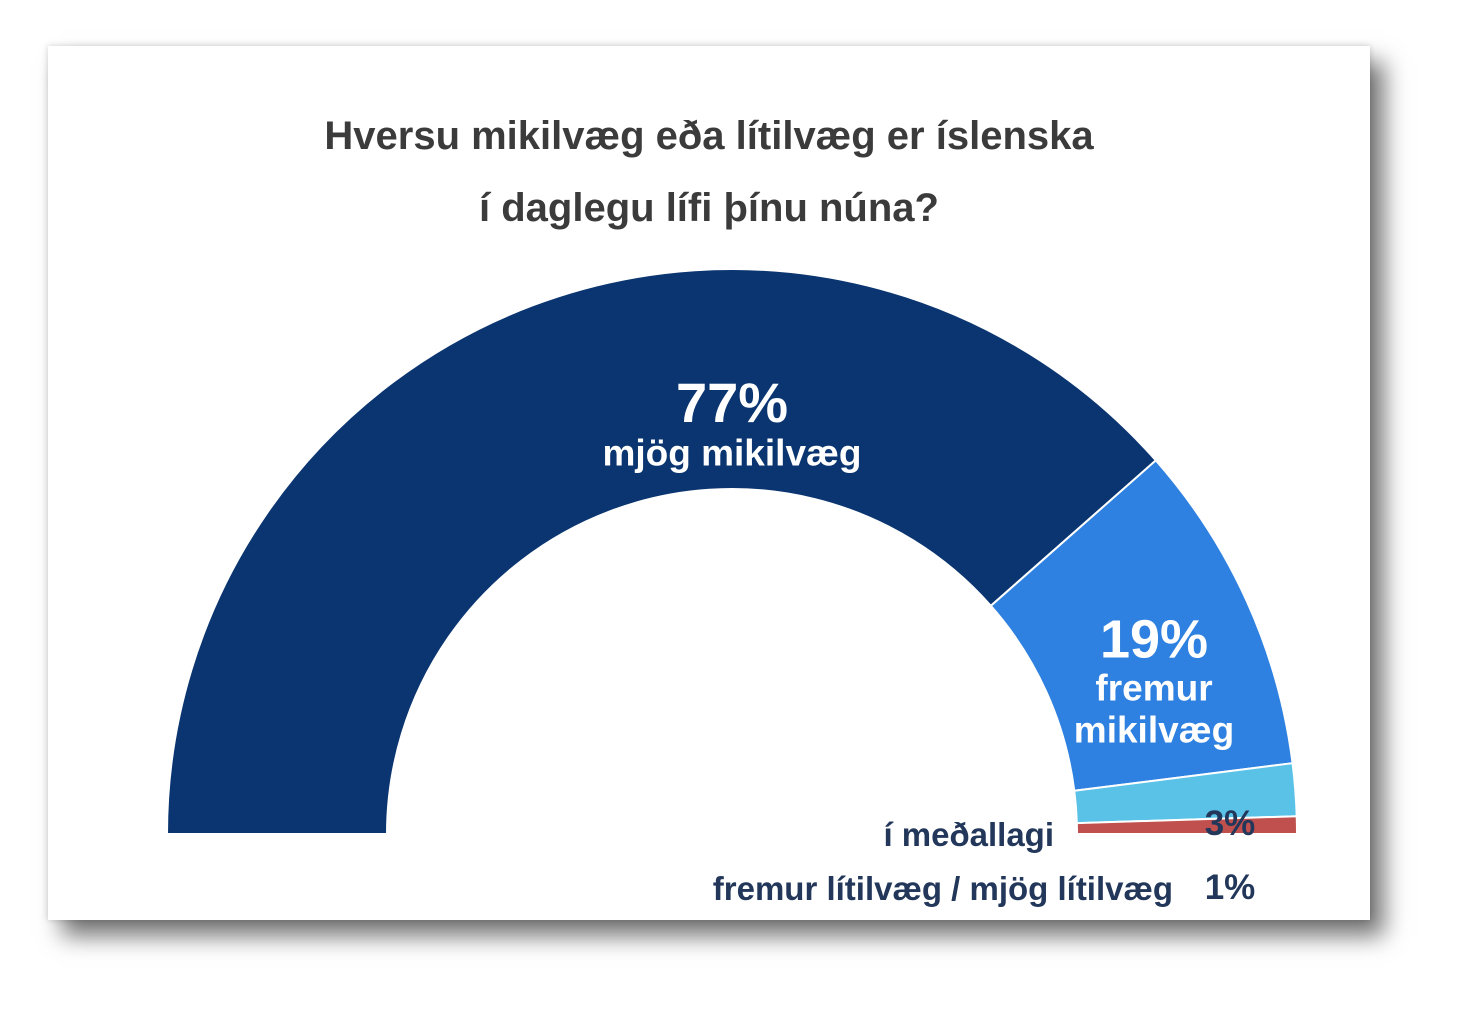  Describe the element at coordinates (1154, 729) in the screenshot. I see `slice-2-category-label: mikilvæg` at that location.